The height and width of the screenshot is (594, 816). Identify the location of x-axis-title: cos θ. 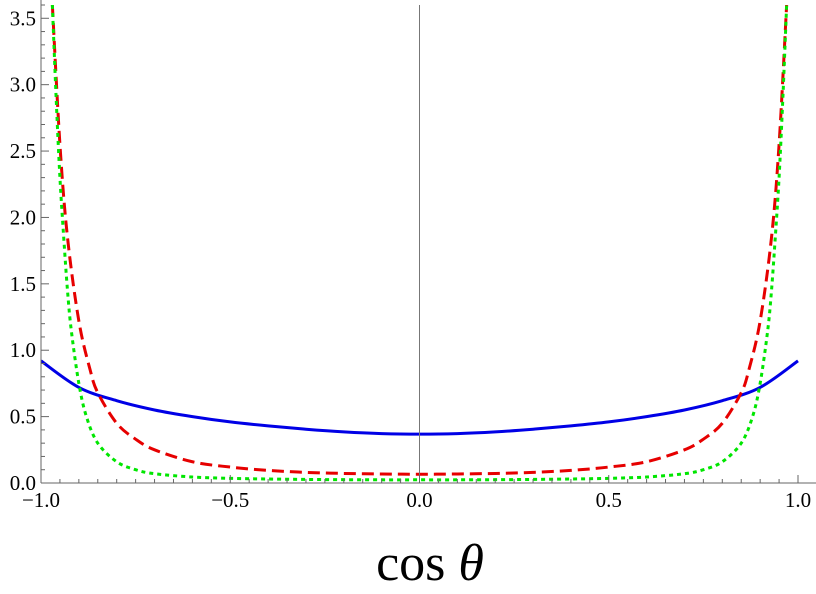
(430, 563).